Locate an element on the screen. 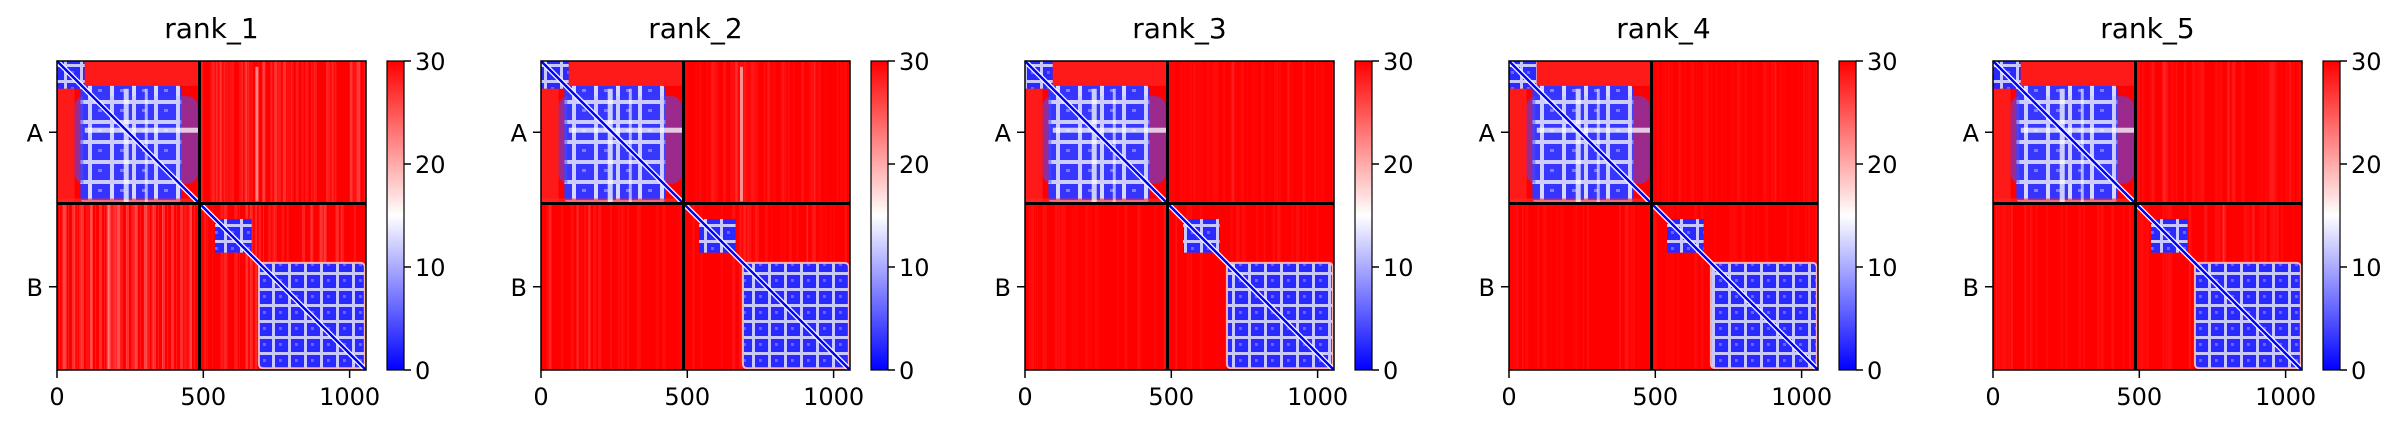 The height and width of the screenshot is (438, 2401). x-tick-label: 1000 is located at coordinates (1317, 397).